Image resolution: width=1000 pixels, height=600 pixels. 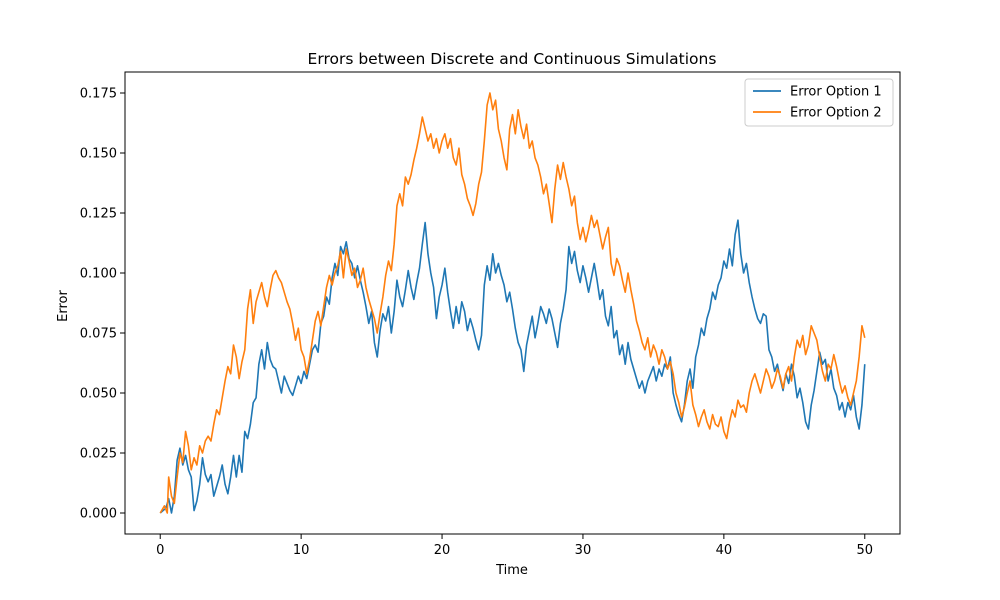 I want to click on x-axis-label: Time, so click(x=511, y=570).